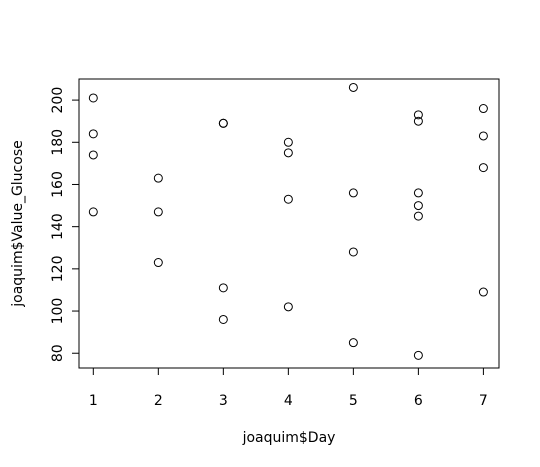 The height and width of the screenshot is (467, 540). What do you see at coordinates (58, 311) in the screenshot?
I see `y-tick-label: 100` at bounding box center [58, 311].